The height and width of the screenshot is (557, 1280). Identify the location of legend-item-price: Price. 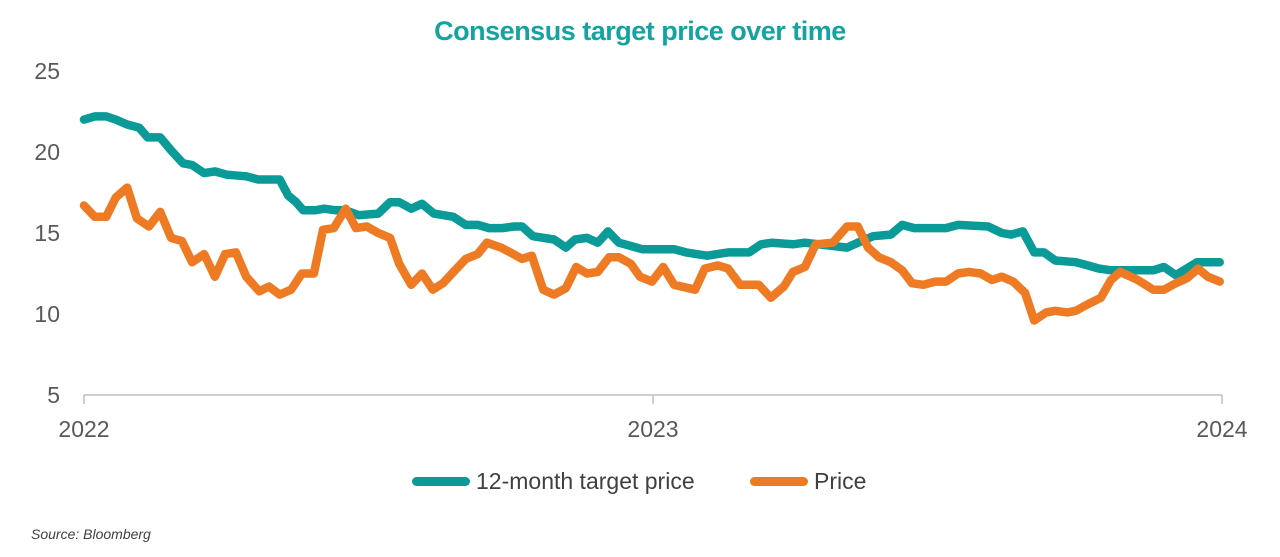
(808, 481).